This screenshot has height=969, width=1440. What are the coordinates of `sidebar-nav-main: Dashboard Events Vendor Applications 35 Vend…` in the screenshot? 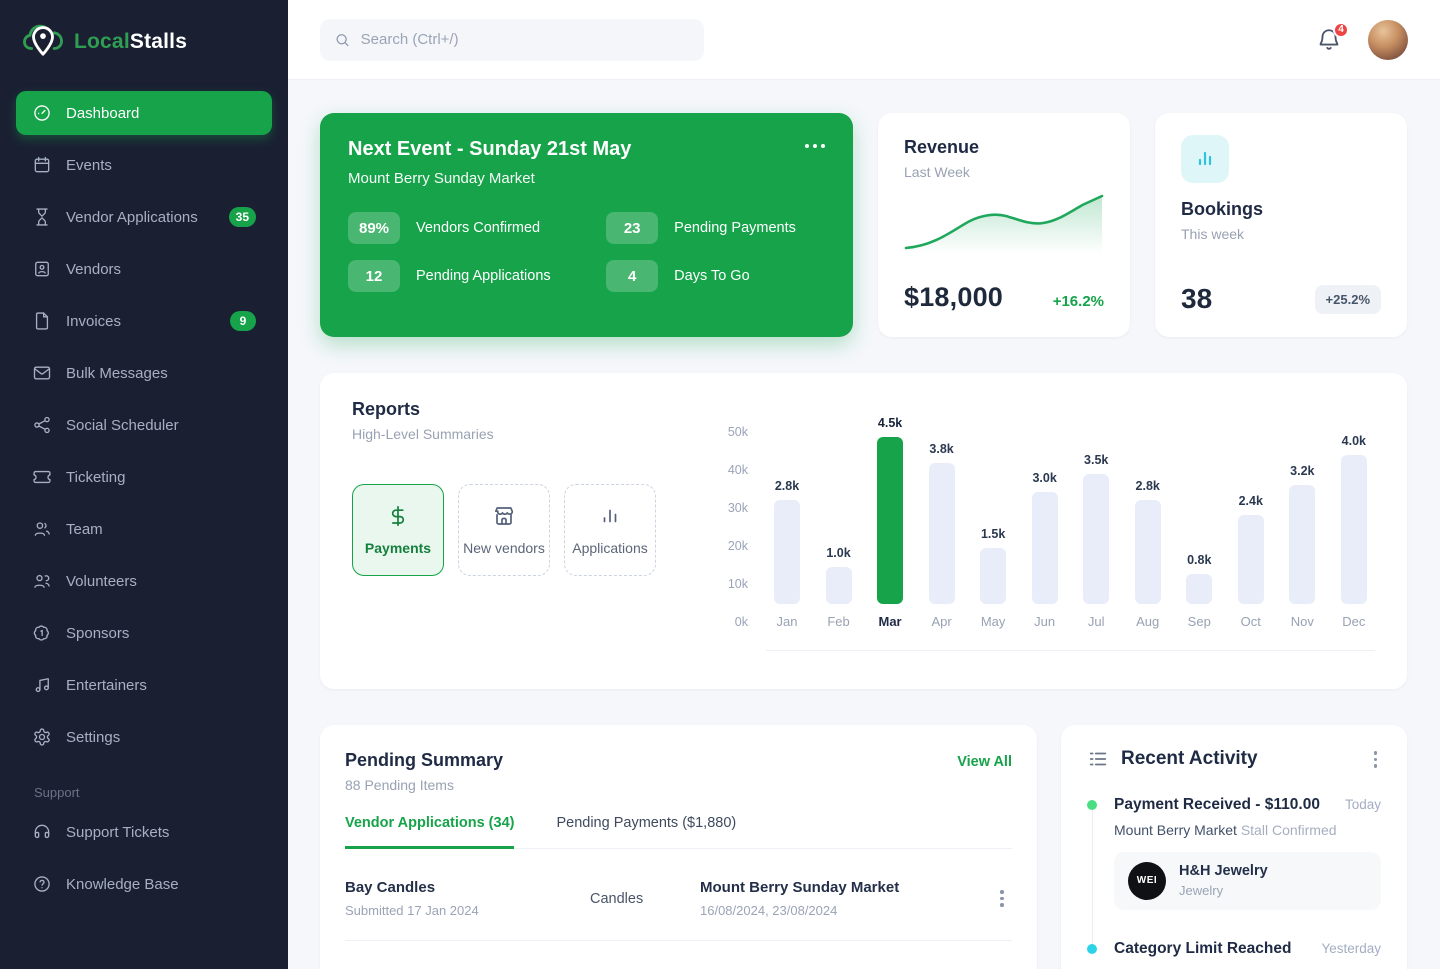 It's located at (144, 425).